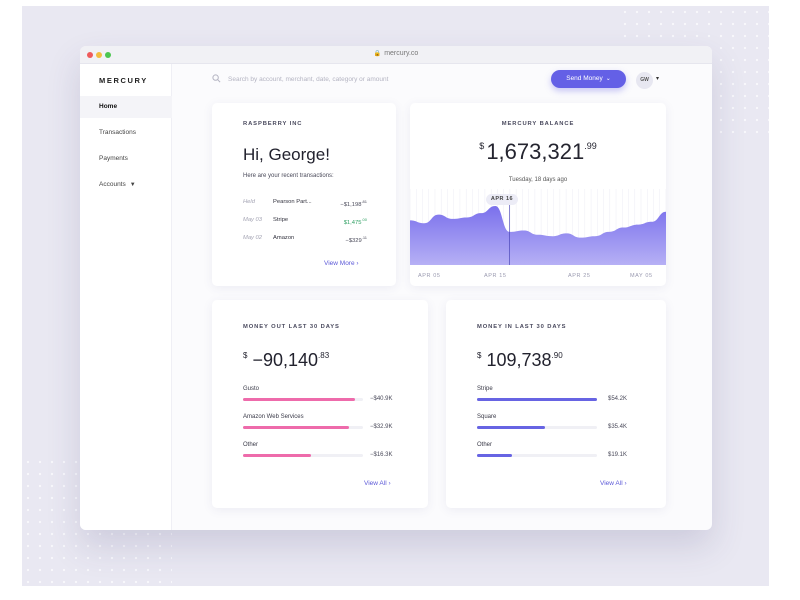 The image size is (800, 600). I want to click on category-name: Gusto, so click(251, 389).